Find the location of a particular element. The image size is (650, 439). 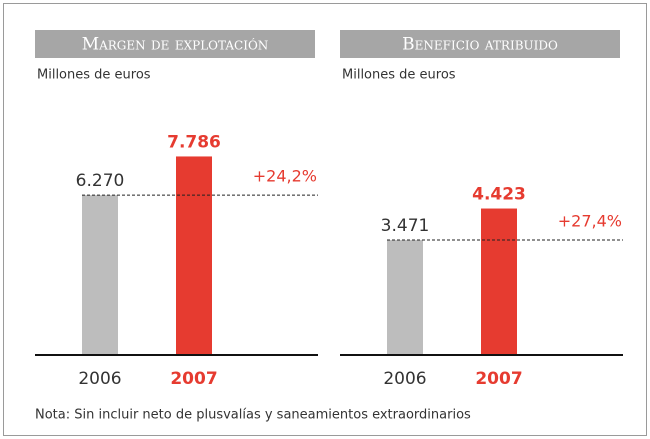

data-label: 4.423 is located at coordinates (499, 195).